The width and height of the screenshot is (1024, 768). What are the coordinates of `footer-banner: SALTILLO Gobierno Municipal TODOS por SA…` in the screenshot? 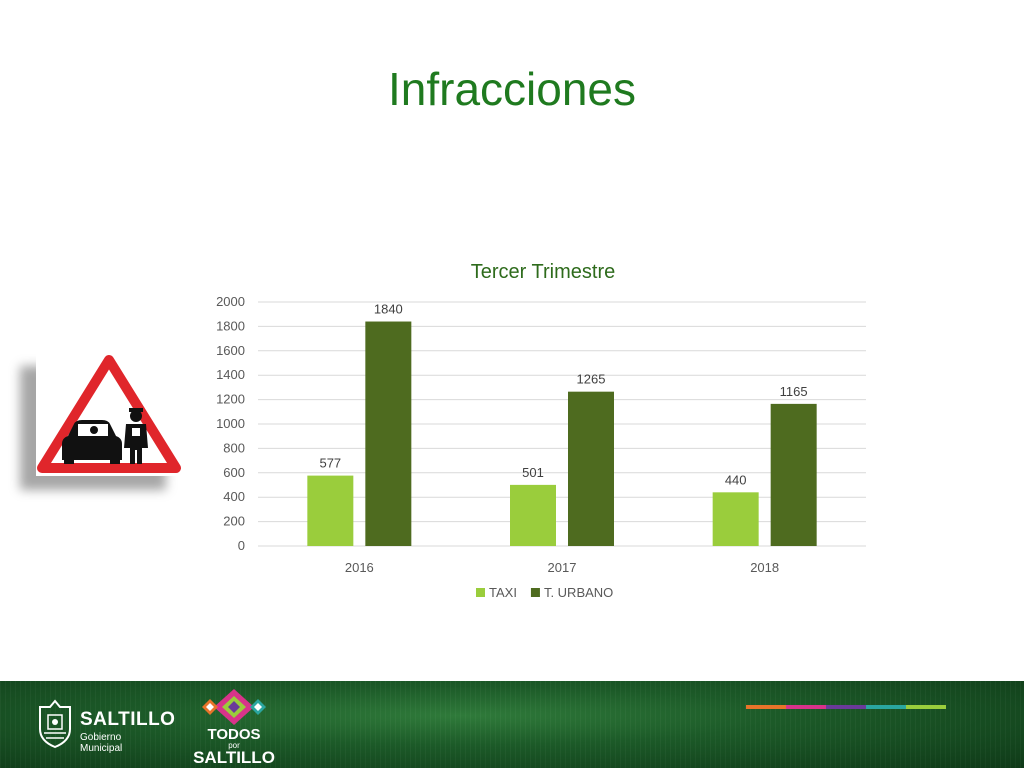 It's located at (512, 724).